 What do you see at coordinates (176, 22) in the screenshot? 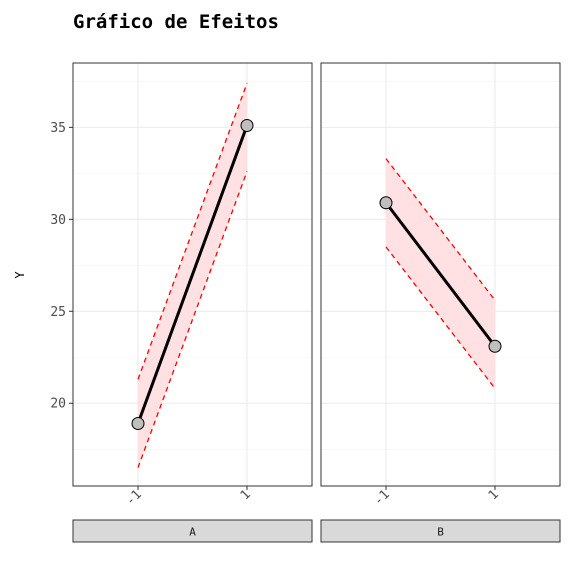
I see `chart-title: Gráfico de Efeitos` at bounding box center [176, 22].